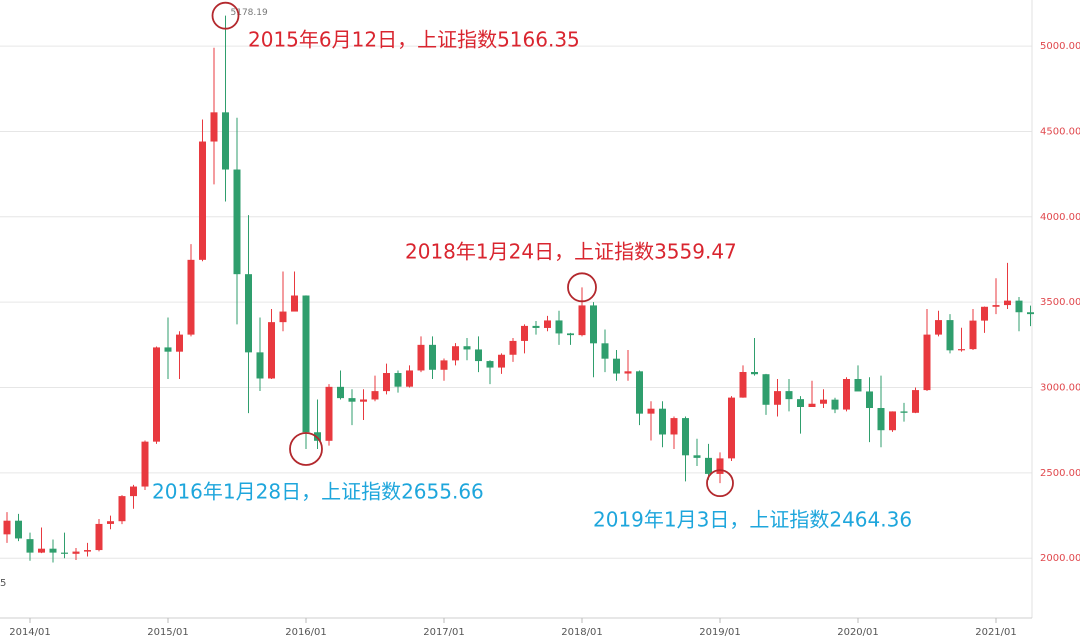 This screenshot has height=640, width=1080. Describe the element at coordinates (414, 40) in the screenshot. I see `annotation: 2015年6月12日，上证指数5166.35` at that location.